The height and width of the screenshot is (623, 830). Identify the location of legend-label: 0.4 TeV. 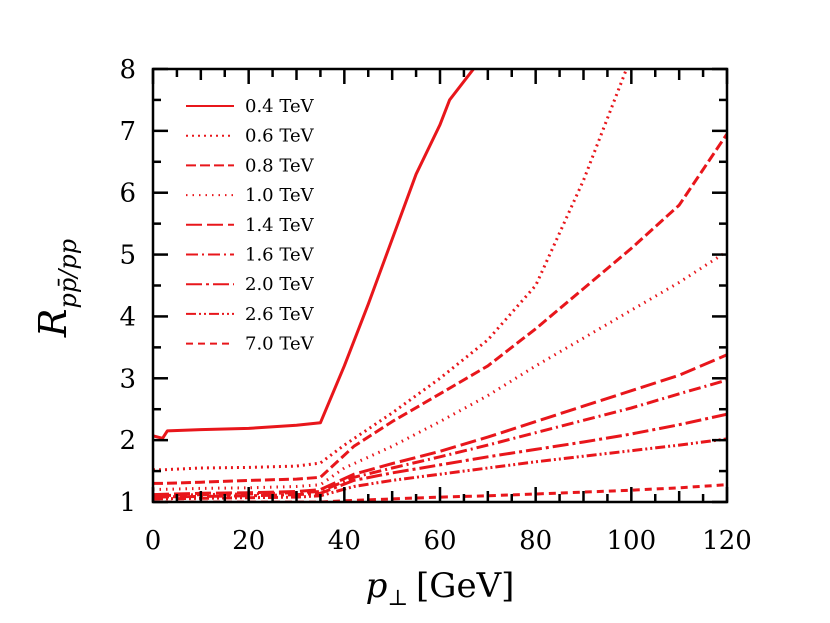
(280, 106).